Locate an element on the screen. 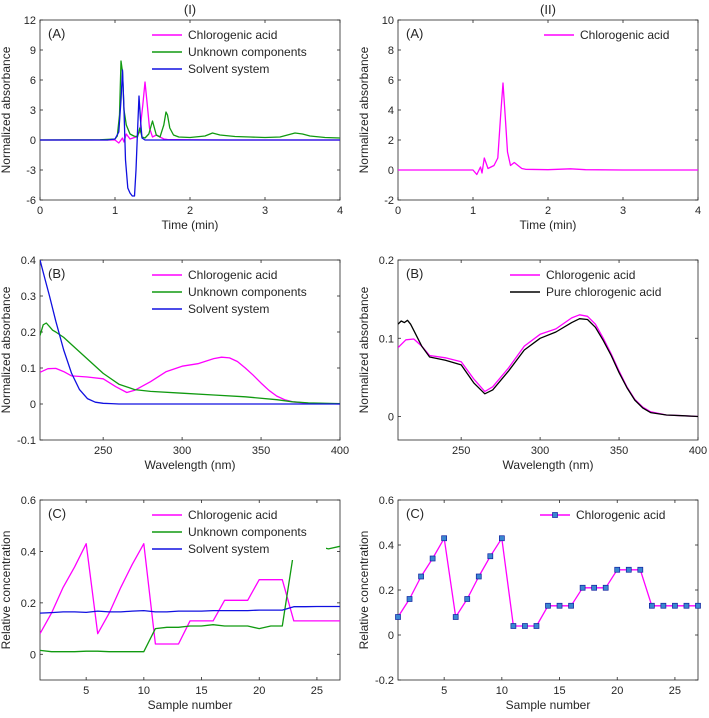  y-tick-label: -2 is located at coordinates (389, 201).